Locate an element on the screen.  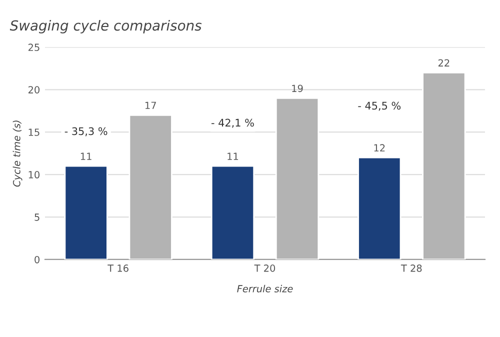
annotation: - 45,5 % is located at coordinates (379, 106).